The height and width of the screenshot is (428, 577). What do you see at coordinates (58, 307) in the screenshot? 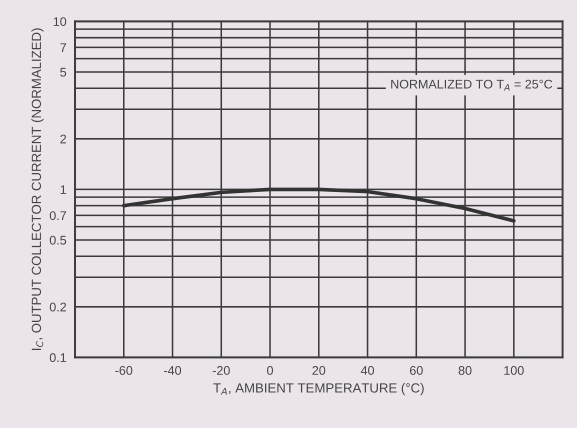
I see `y-tick-label: 0.2` at bounding box center [58, 307].